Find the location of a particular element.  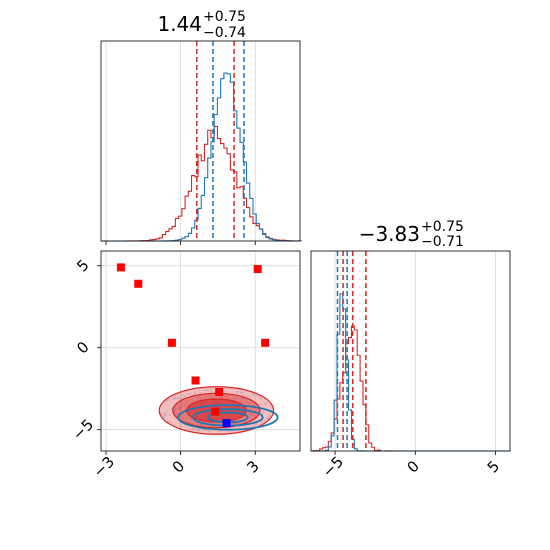

param1-title-minus: −0.74 is located at coordinates (224, 33).